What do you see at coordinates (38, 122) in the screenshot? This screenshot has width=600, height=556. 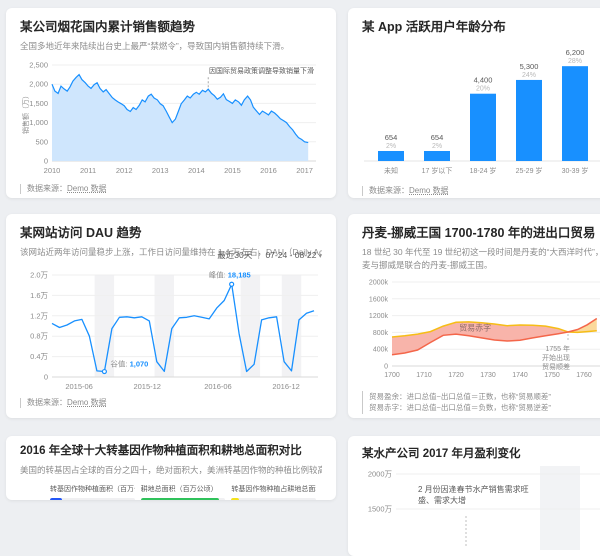 I see `y-axis-tick: 1,000` at bounding box center [38, 122].